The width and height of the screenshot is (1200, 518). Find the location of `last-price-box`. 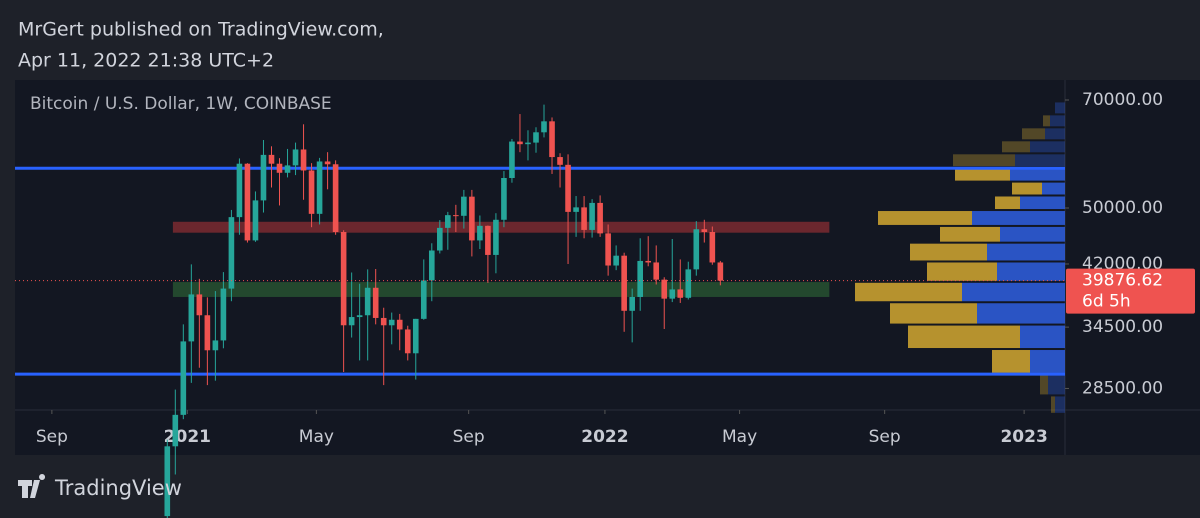

last-price-box is located at coordinates (1130, 291).